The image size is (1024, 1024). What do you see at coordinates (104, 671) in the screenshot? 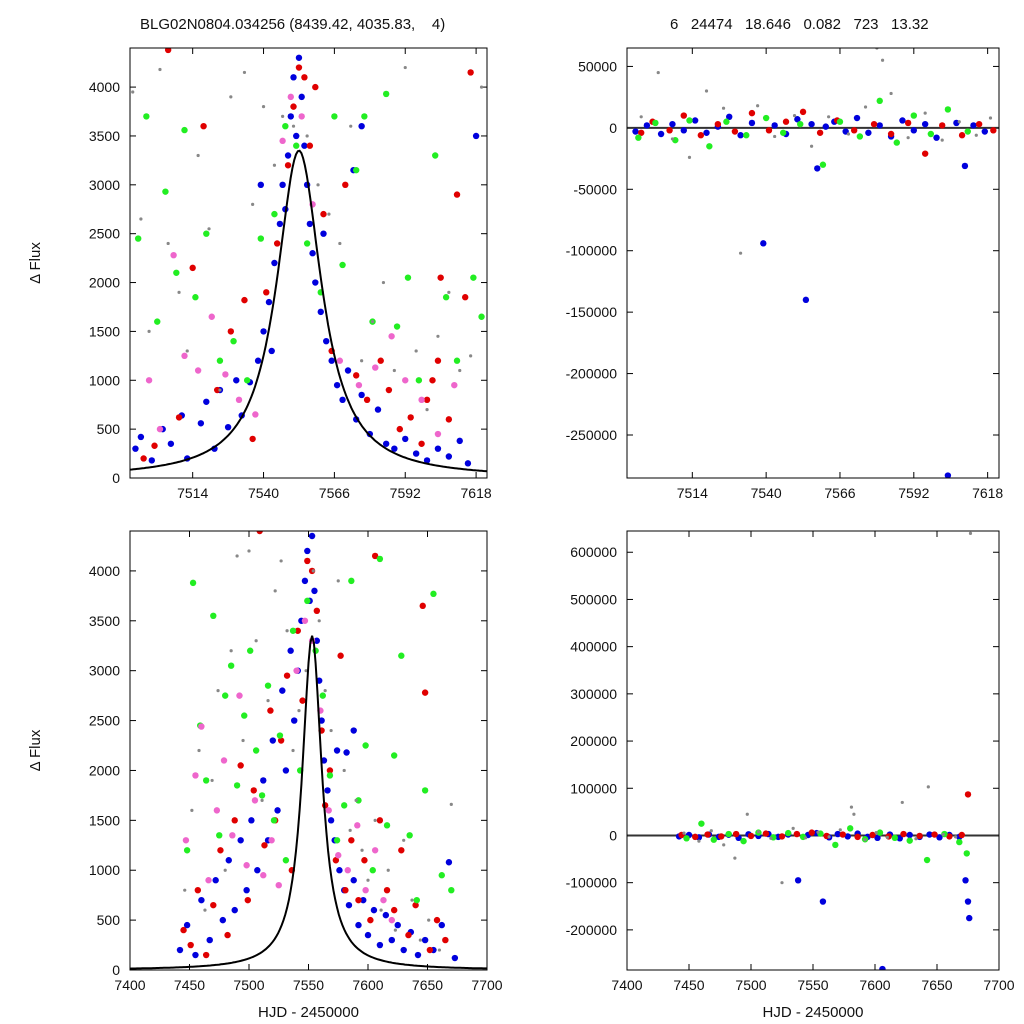
I see `y-tick-label: 3000` at bounding box center [104, 671].